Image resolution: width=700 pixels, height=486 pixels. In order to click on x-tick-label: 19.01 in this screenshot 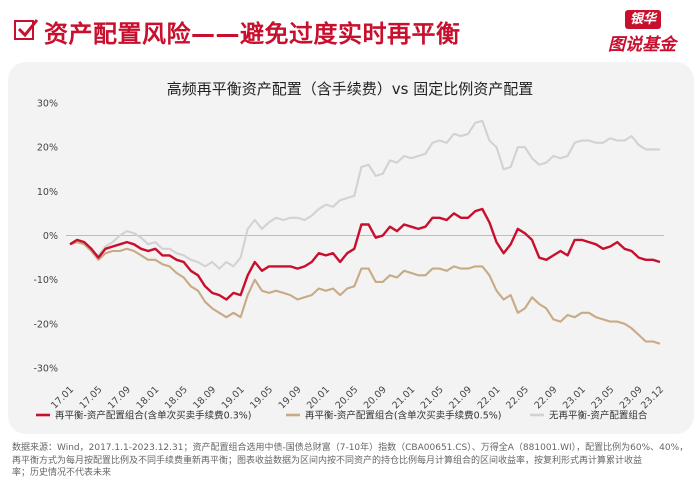, I will do `click(233, 397)`.